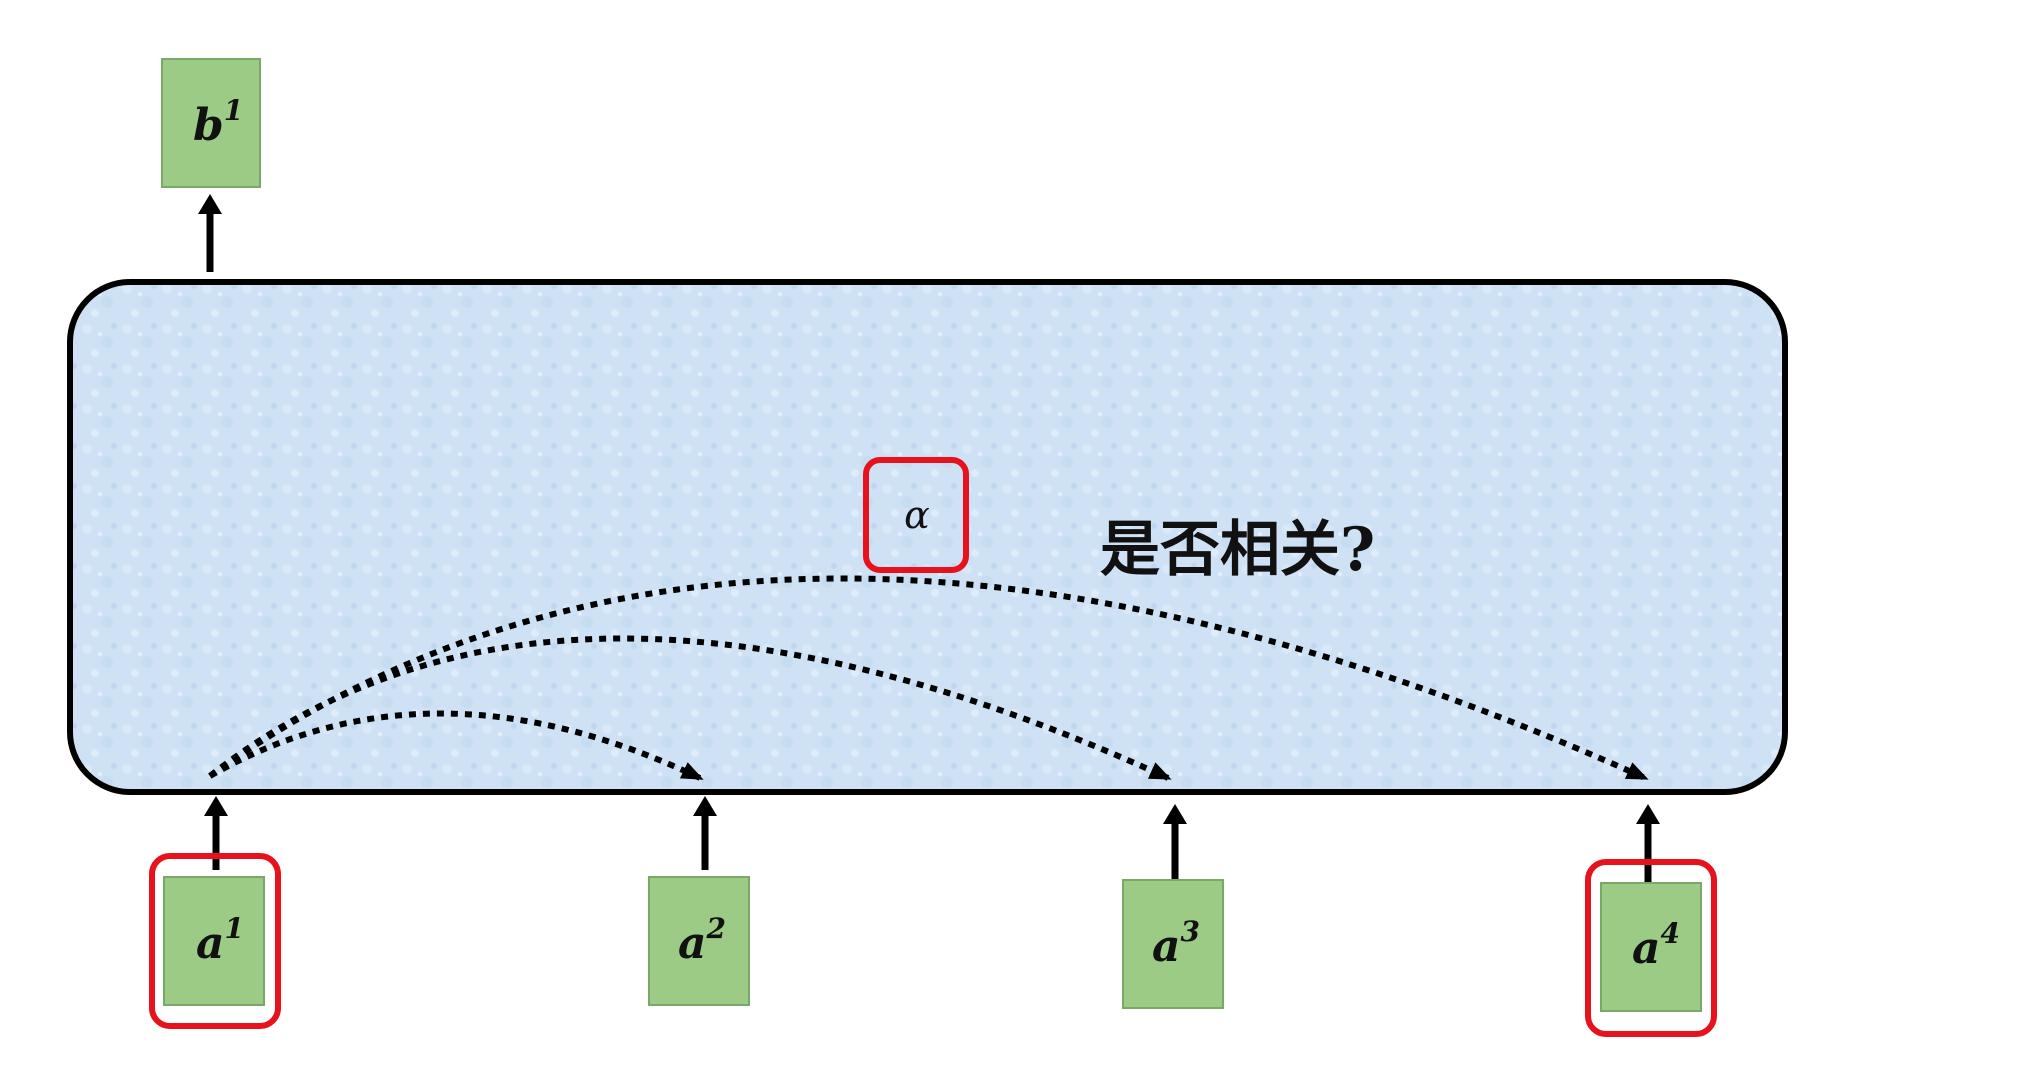  Describe the element at coordinates (1176, 943) in the screenshot. I see `svg-text: a3` at that location.